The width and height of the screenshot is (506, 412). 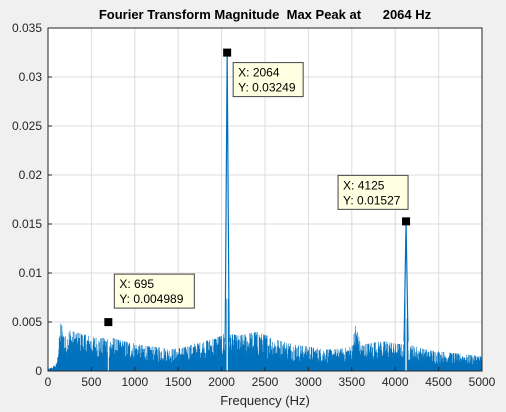 I want to click on y-tick-label: 0, so click(x=38, y=371).